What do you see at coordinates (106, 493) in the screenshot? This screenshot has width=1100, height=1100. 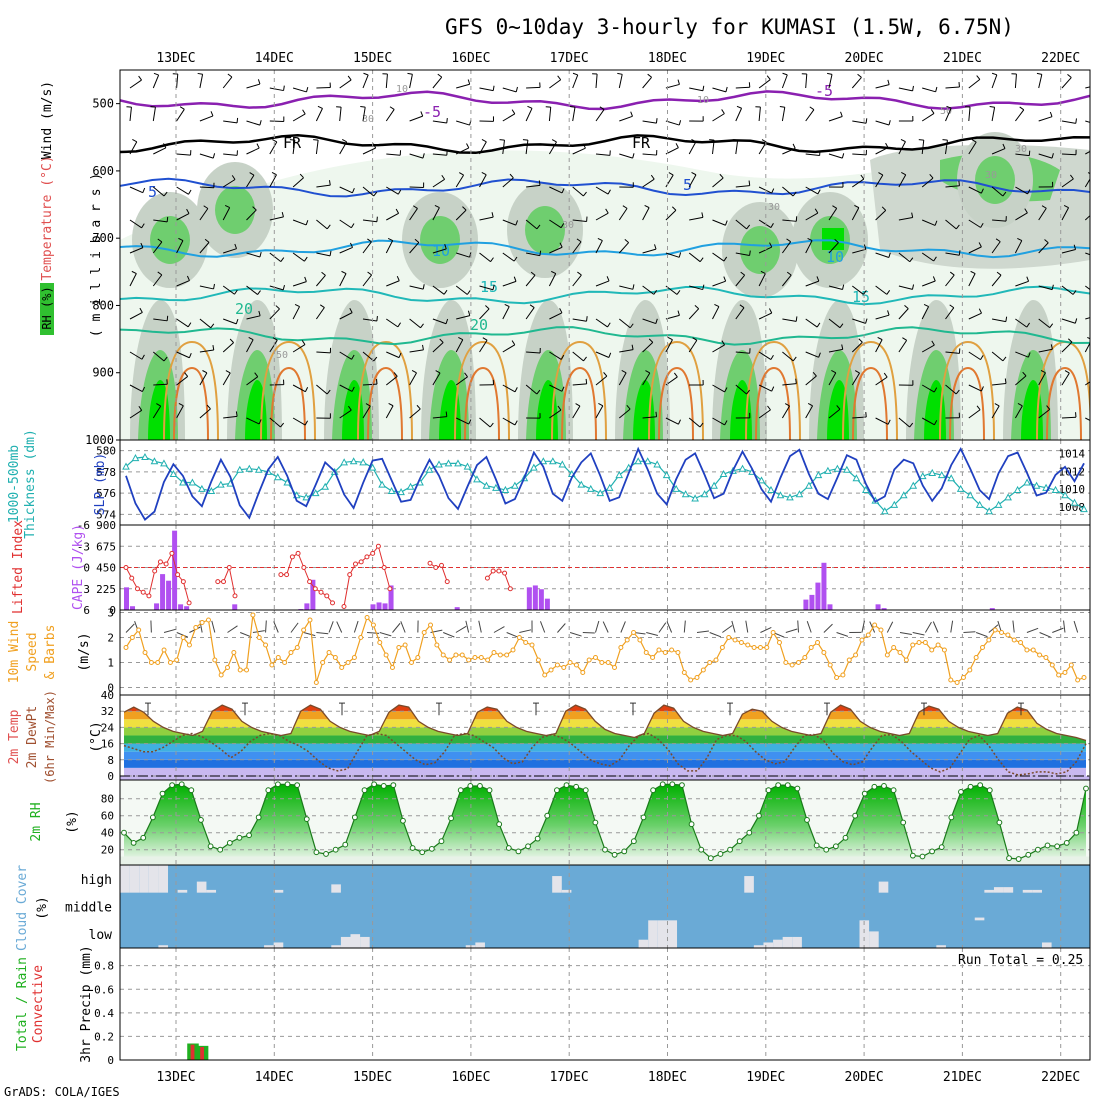 I see `thickness-tick-label: 576` at bounding box center [106, 493].